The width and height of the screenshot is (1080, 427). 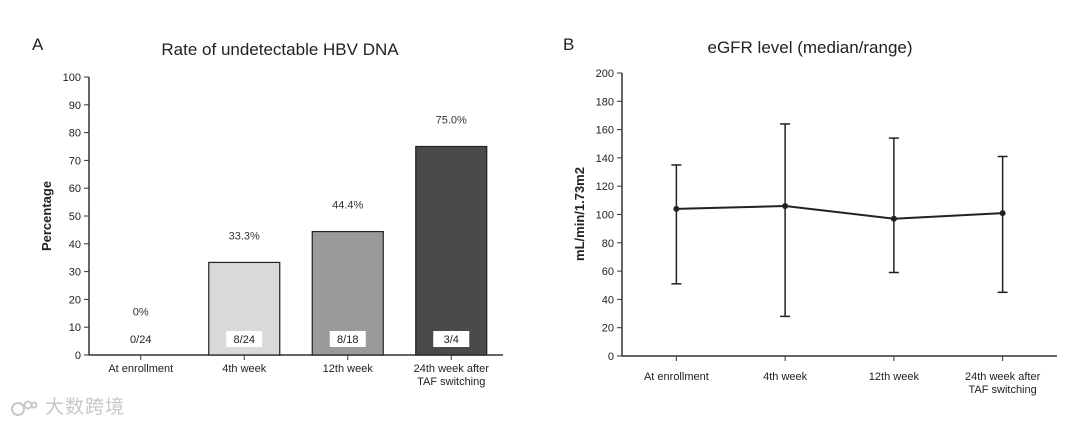 What do you see at coordinates (75, 217) in the screenshot?
I see `y-tick-label: 50` at bounding box center [75, 217].